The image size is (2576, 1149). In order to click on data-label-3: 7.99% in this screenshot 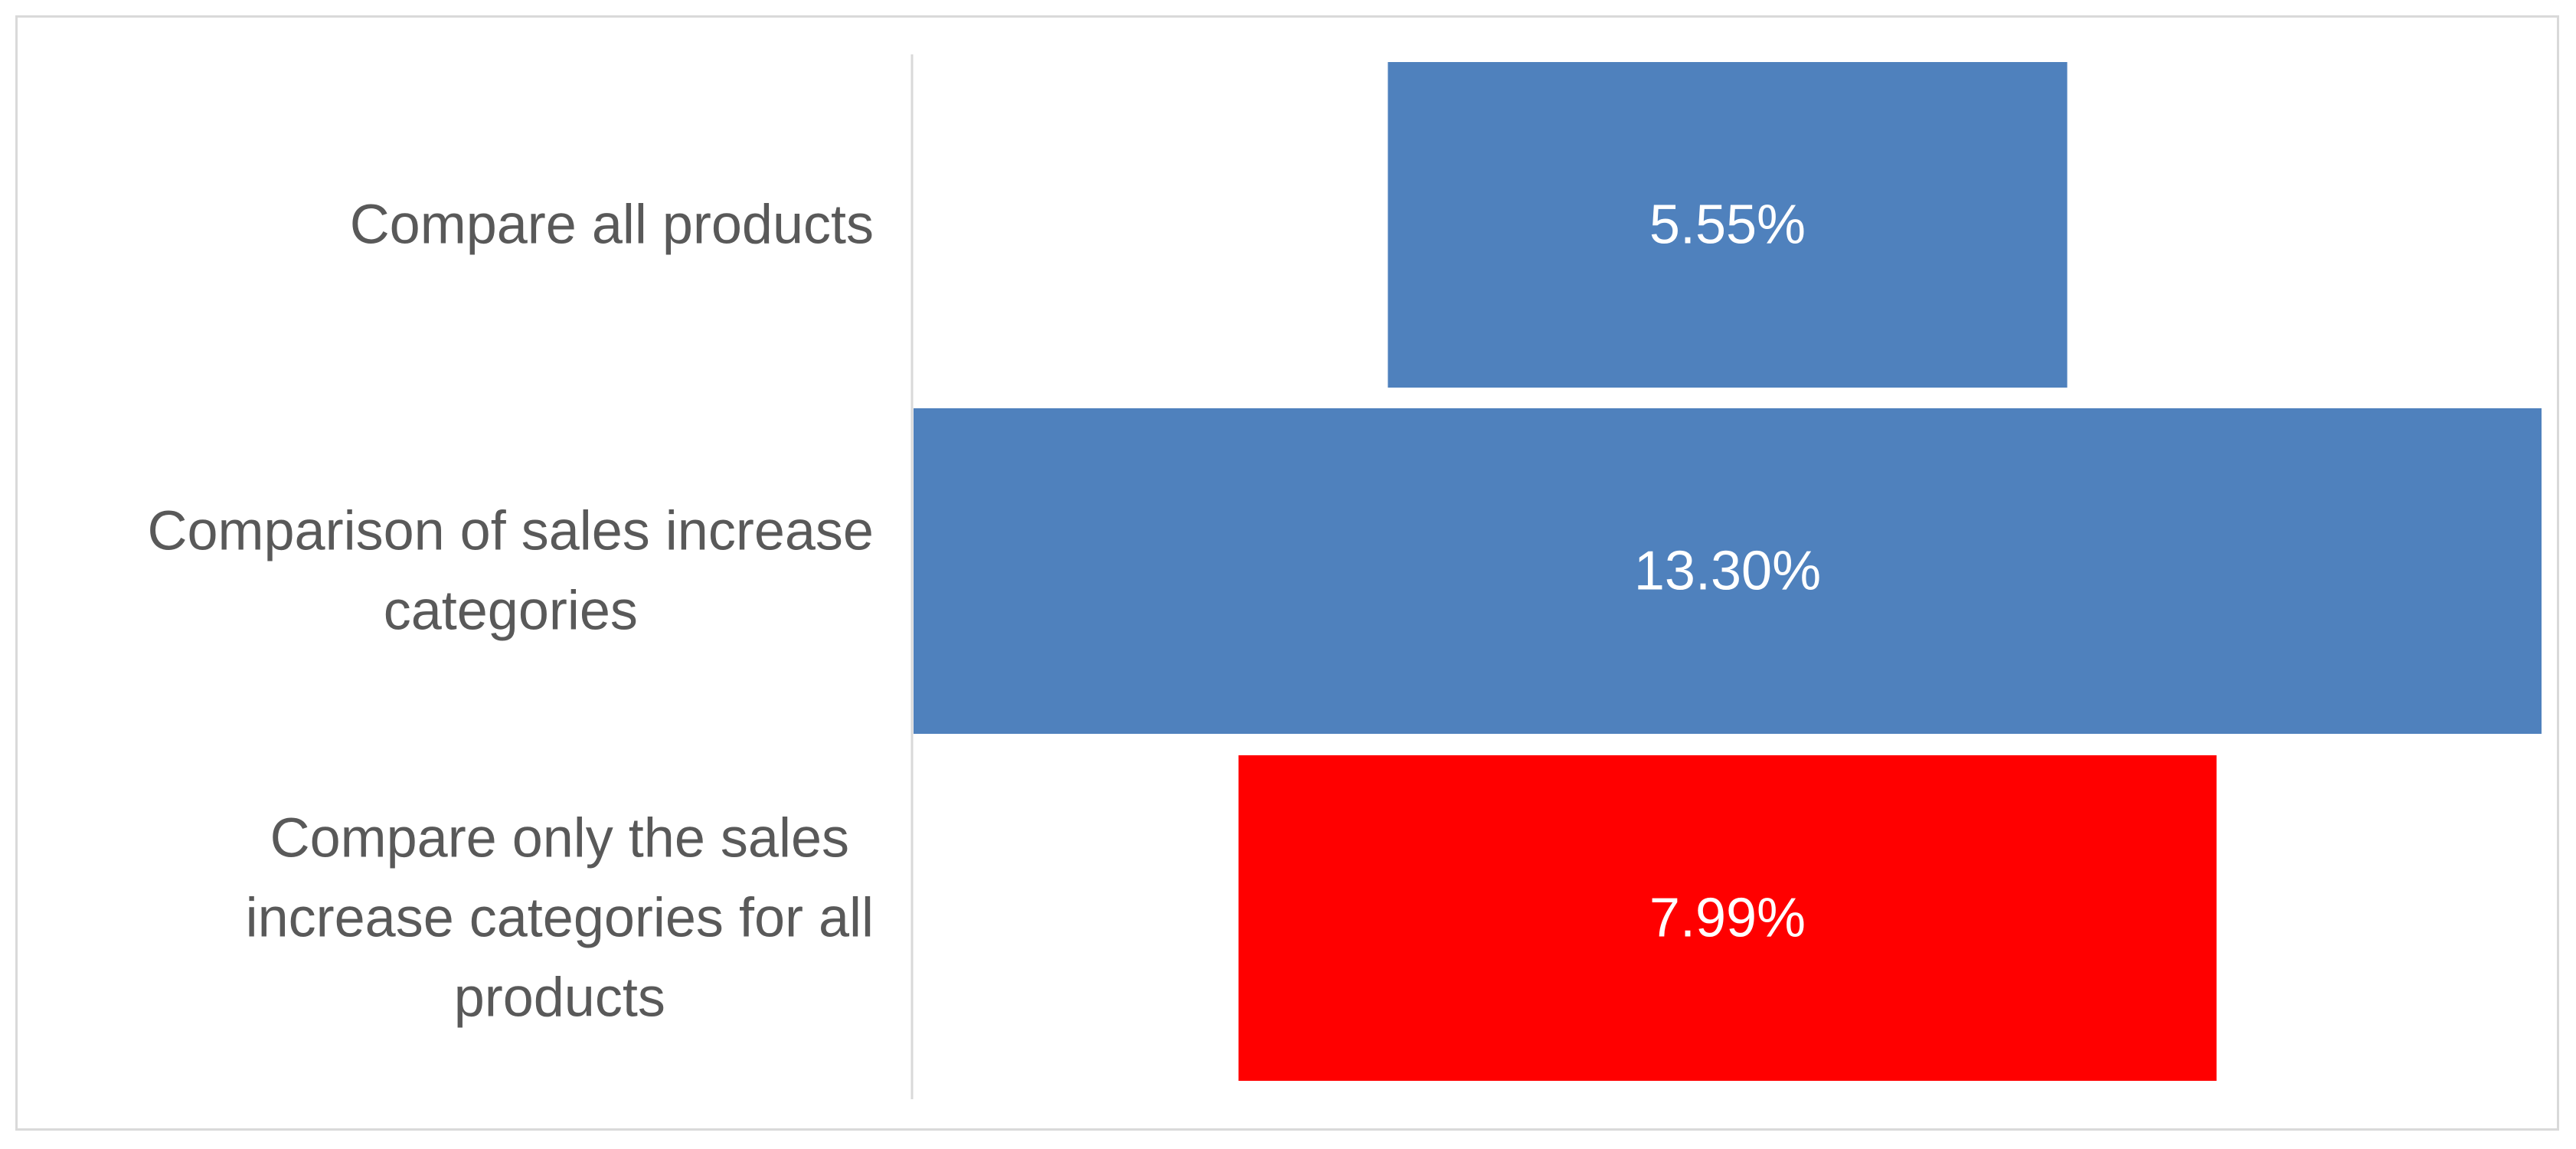, I will do `click(1727, 918)`.